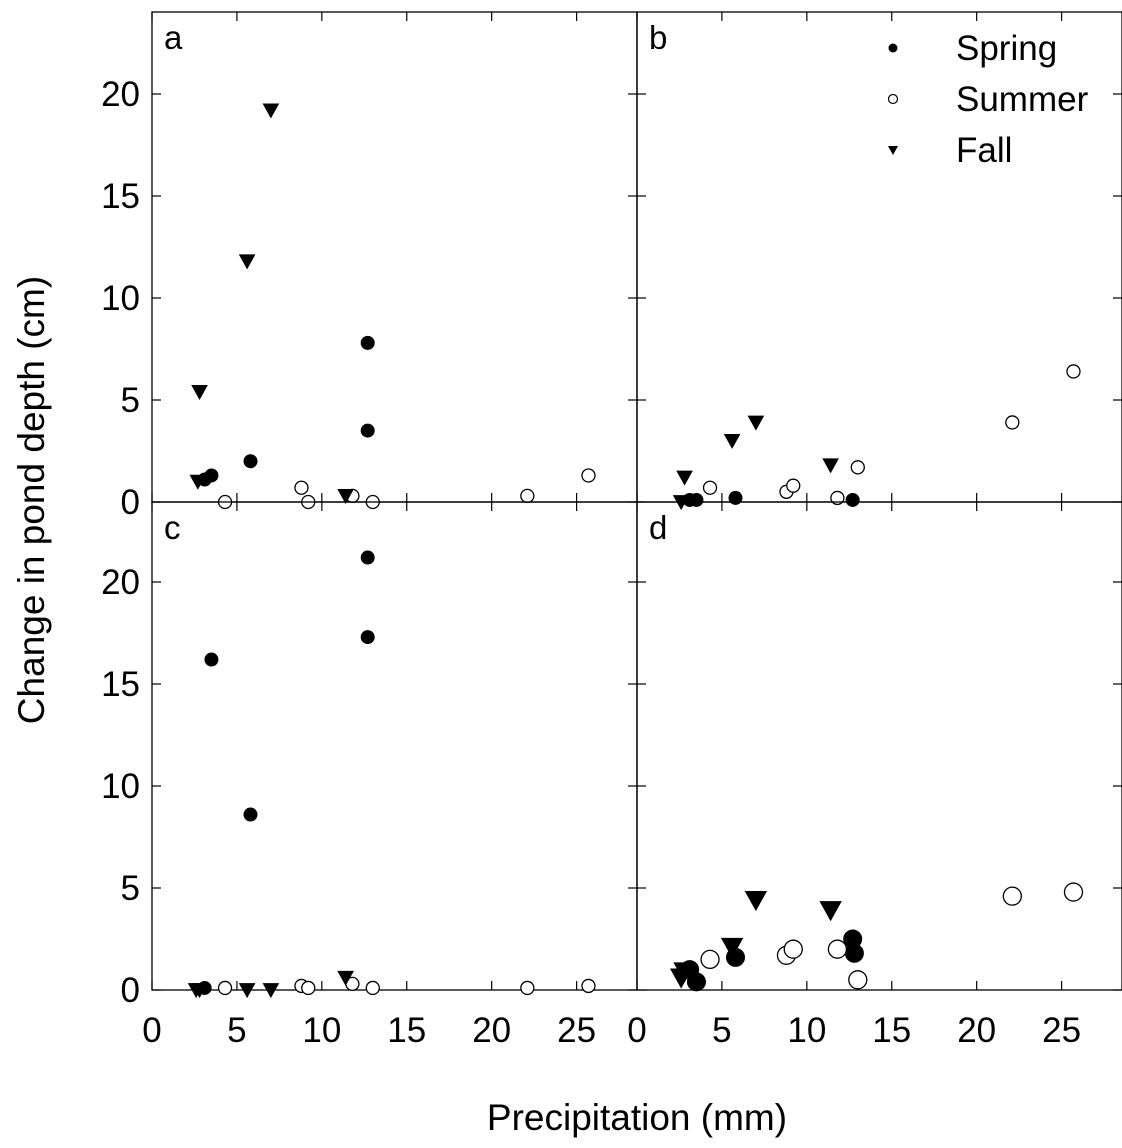  Describe the element at coordinates (1022, 99) in the screenshot. I see `legend-label-summer: Summer` at that location.